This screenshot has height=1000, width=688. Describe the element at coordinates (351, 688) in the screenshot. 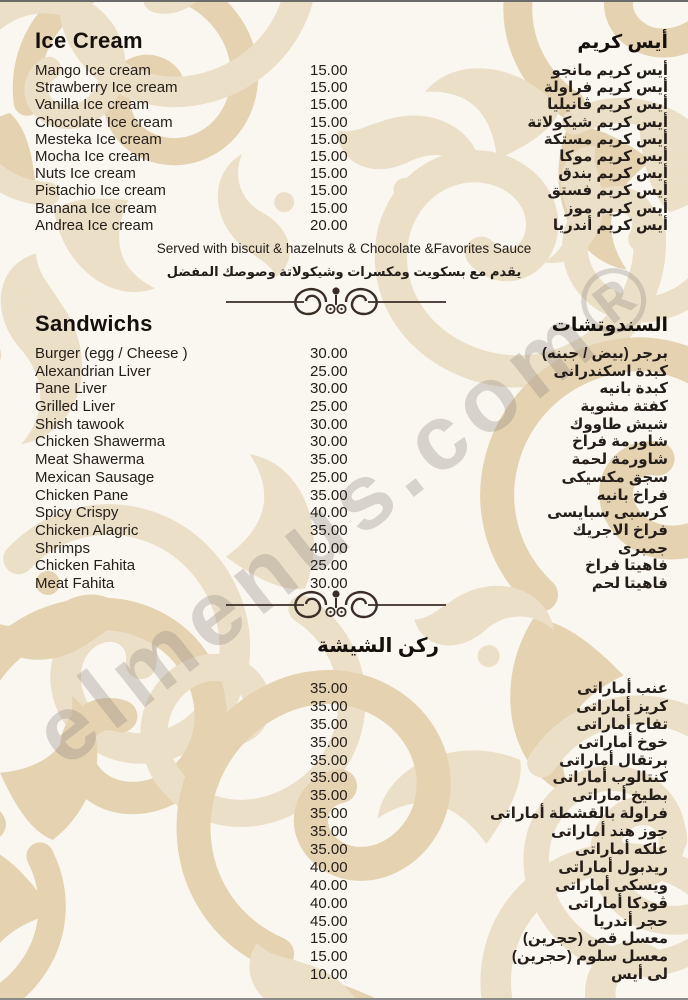

I see `menu-row: 35.00 عنب أماراتى` at that location.